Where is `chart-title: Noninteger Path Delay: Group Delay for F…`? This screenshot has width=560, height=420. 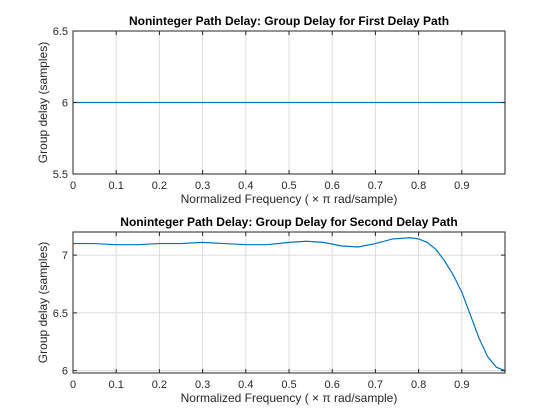 chart-title: Noninteger Path Delay: Group Delay for F… is located at coordinates (289, 21).